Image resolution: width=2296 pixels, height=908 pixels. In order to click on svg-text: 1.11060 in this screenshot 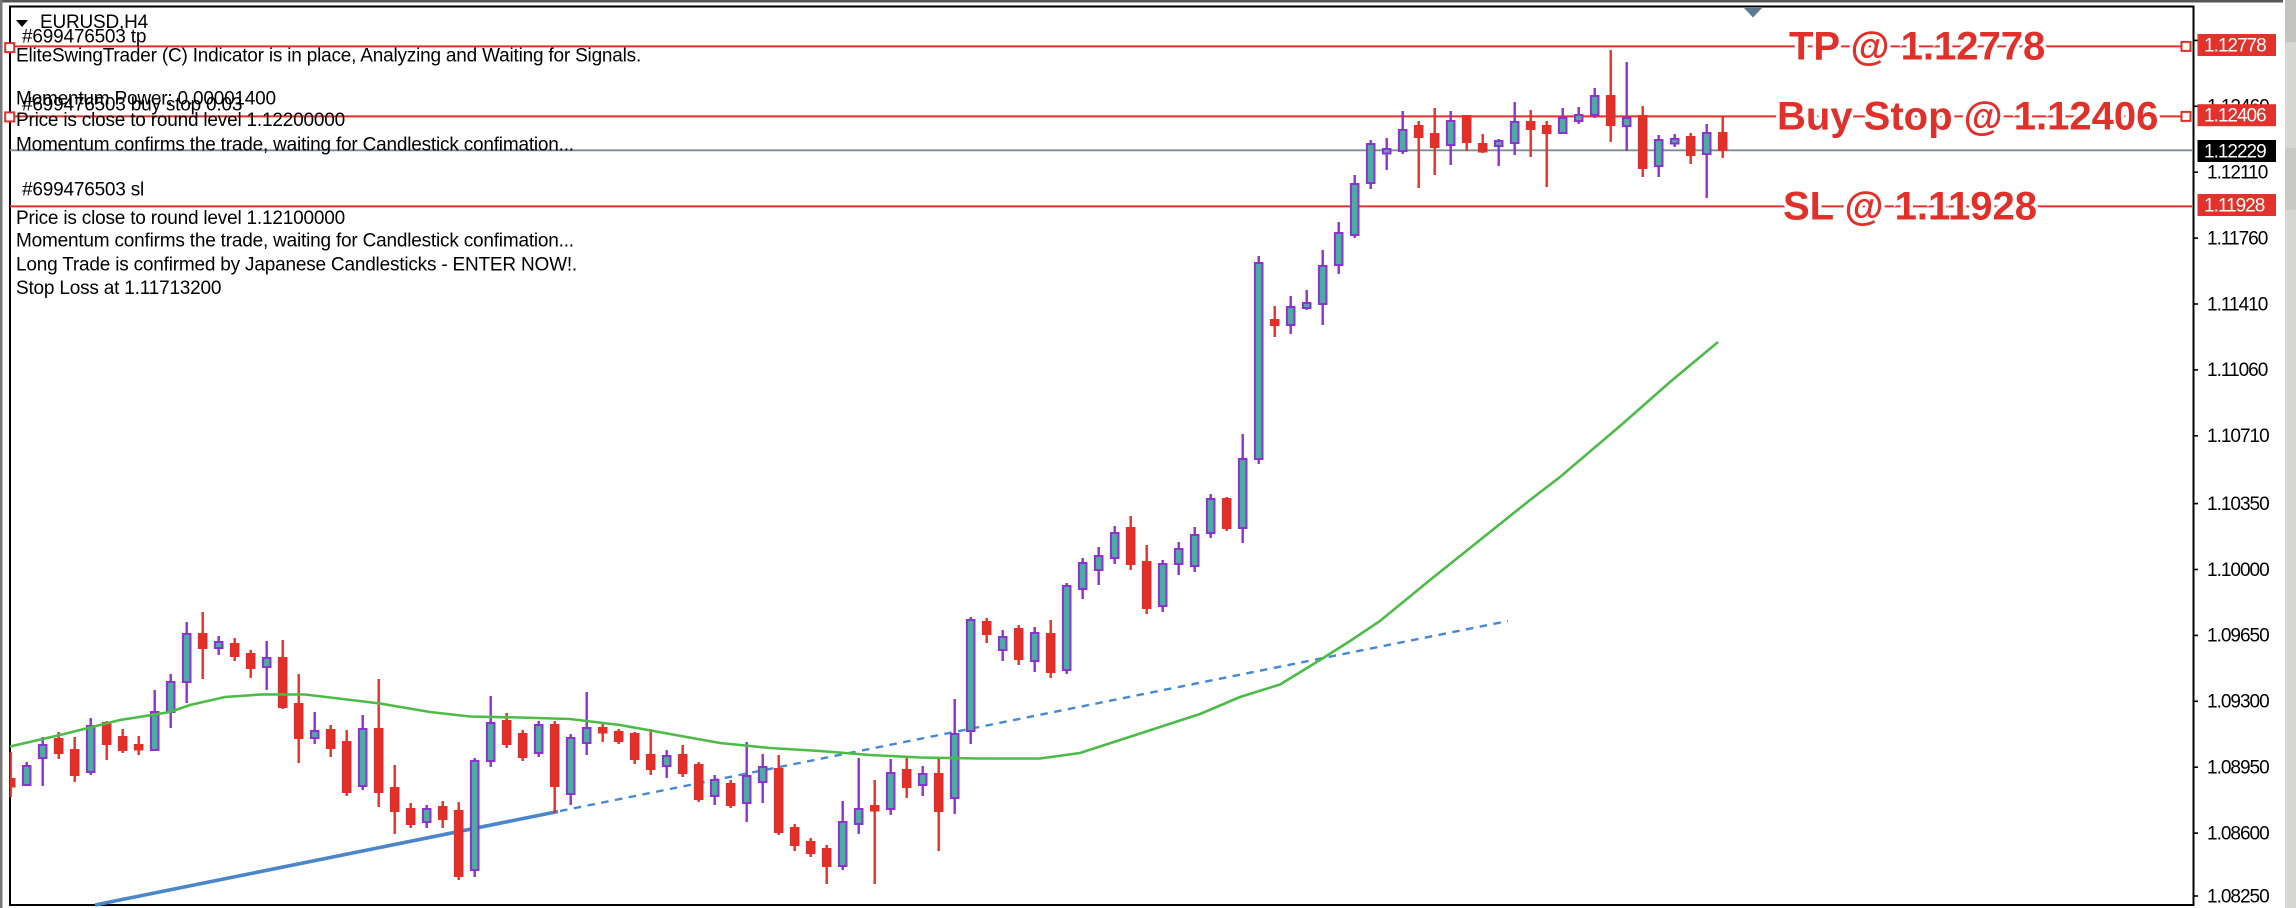, I will do `click(2237, 370)`.